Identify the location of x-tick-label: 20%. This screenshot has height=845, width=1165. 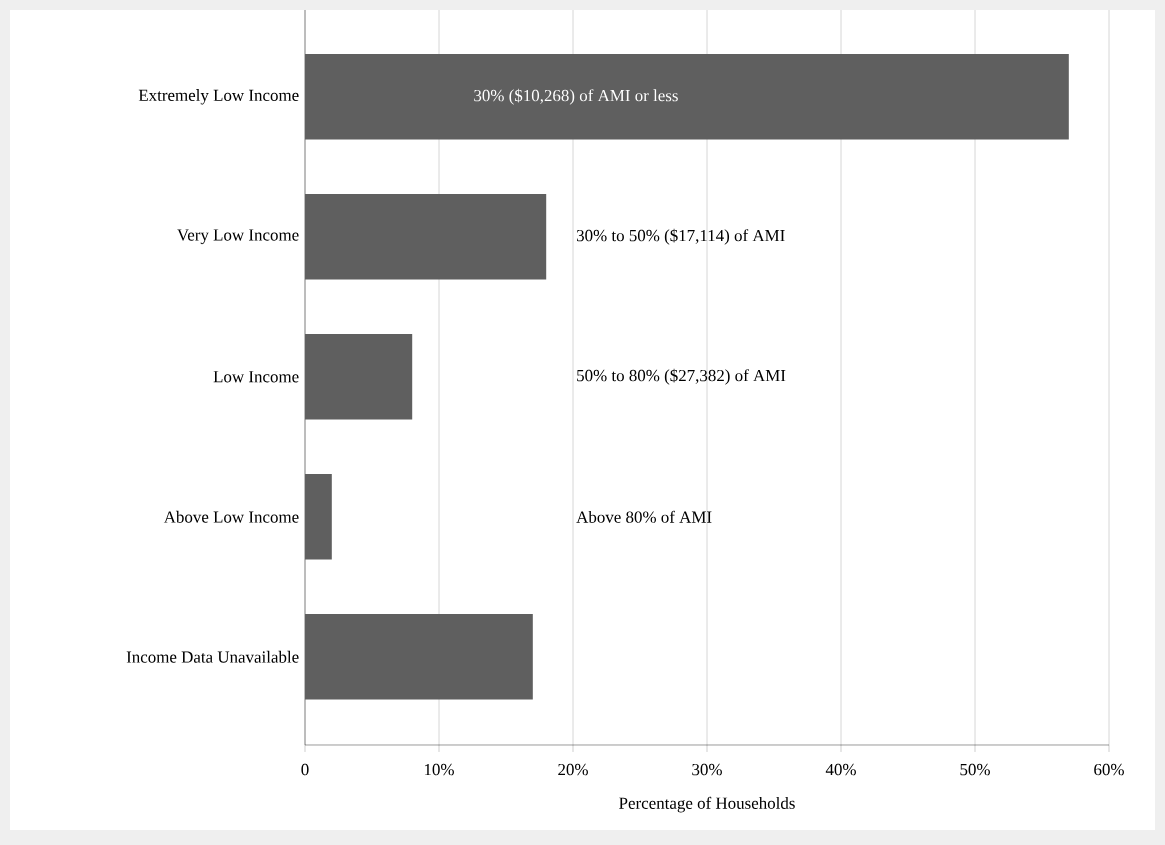
(573, 769).